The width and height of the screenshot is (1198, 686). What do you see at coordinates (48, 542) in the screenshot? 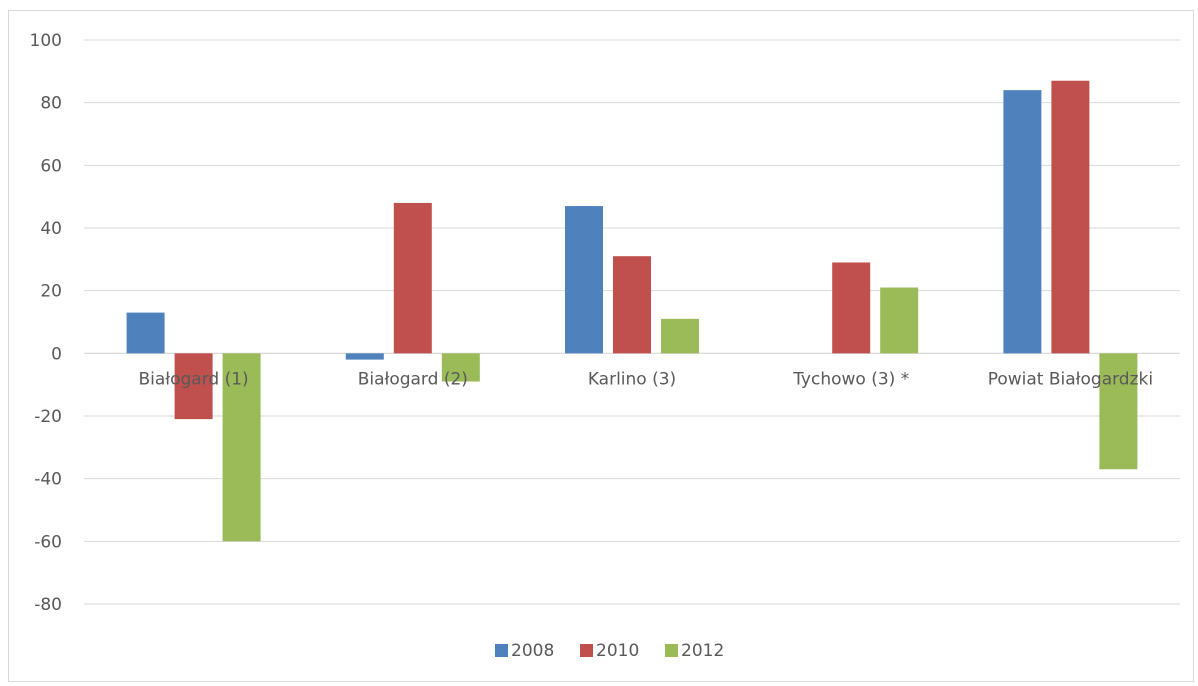
I see `y-tick-label: -60` at bounding box center [48, 542].